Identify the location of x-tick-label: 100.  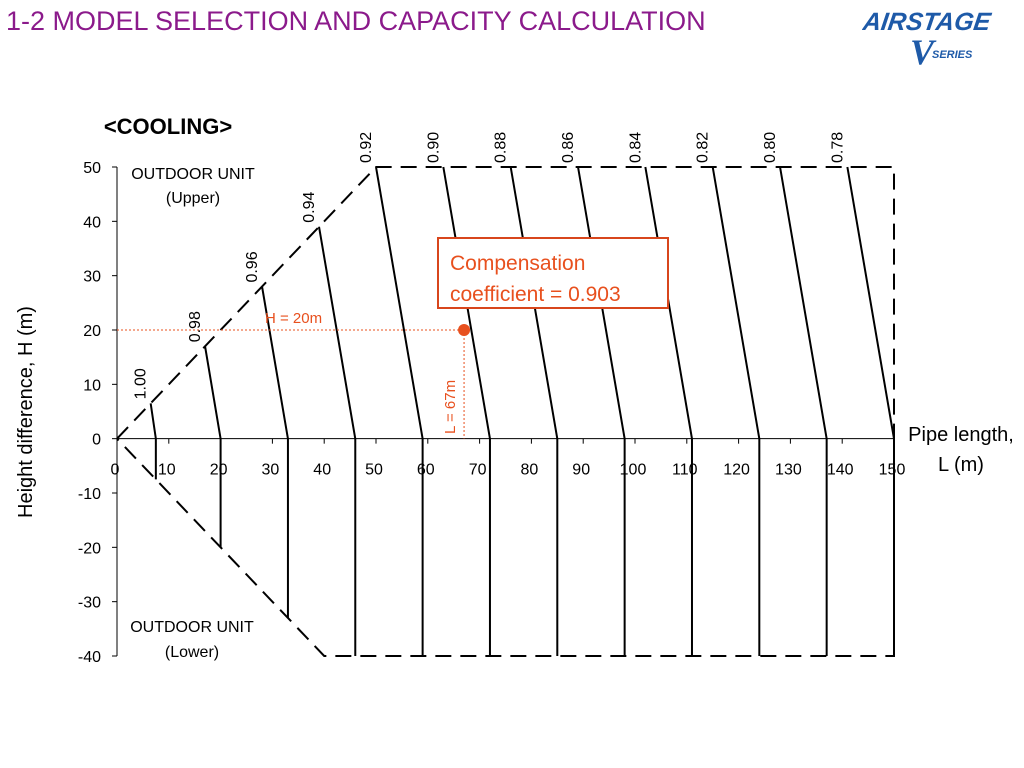
(633, 470).